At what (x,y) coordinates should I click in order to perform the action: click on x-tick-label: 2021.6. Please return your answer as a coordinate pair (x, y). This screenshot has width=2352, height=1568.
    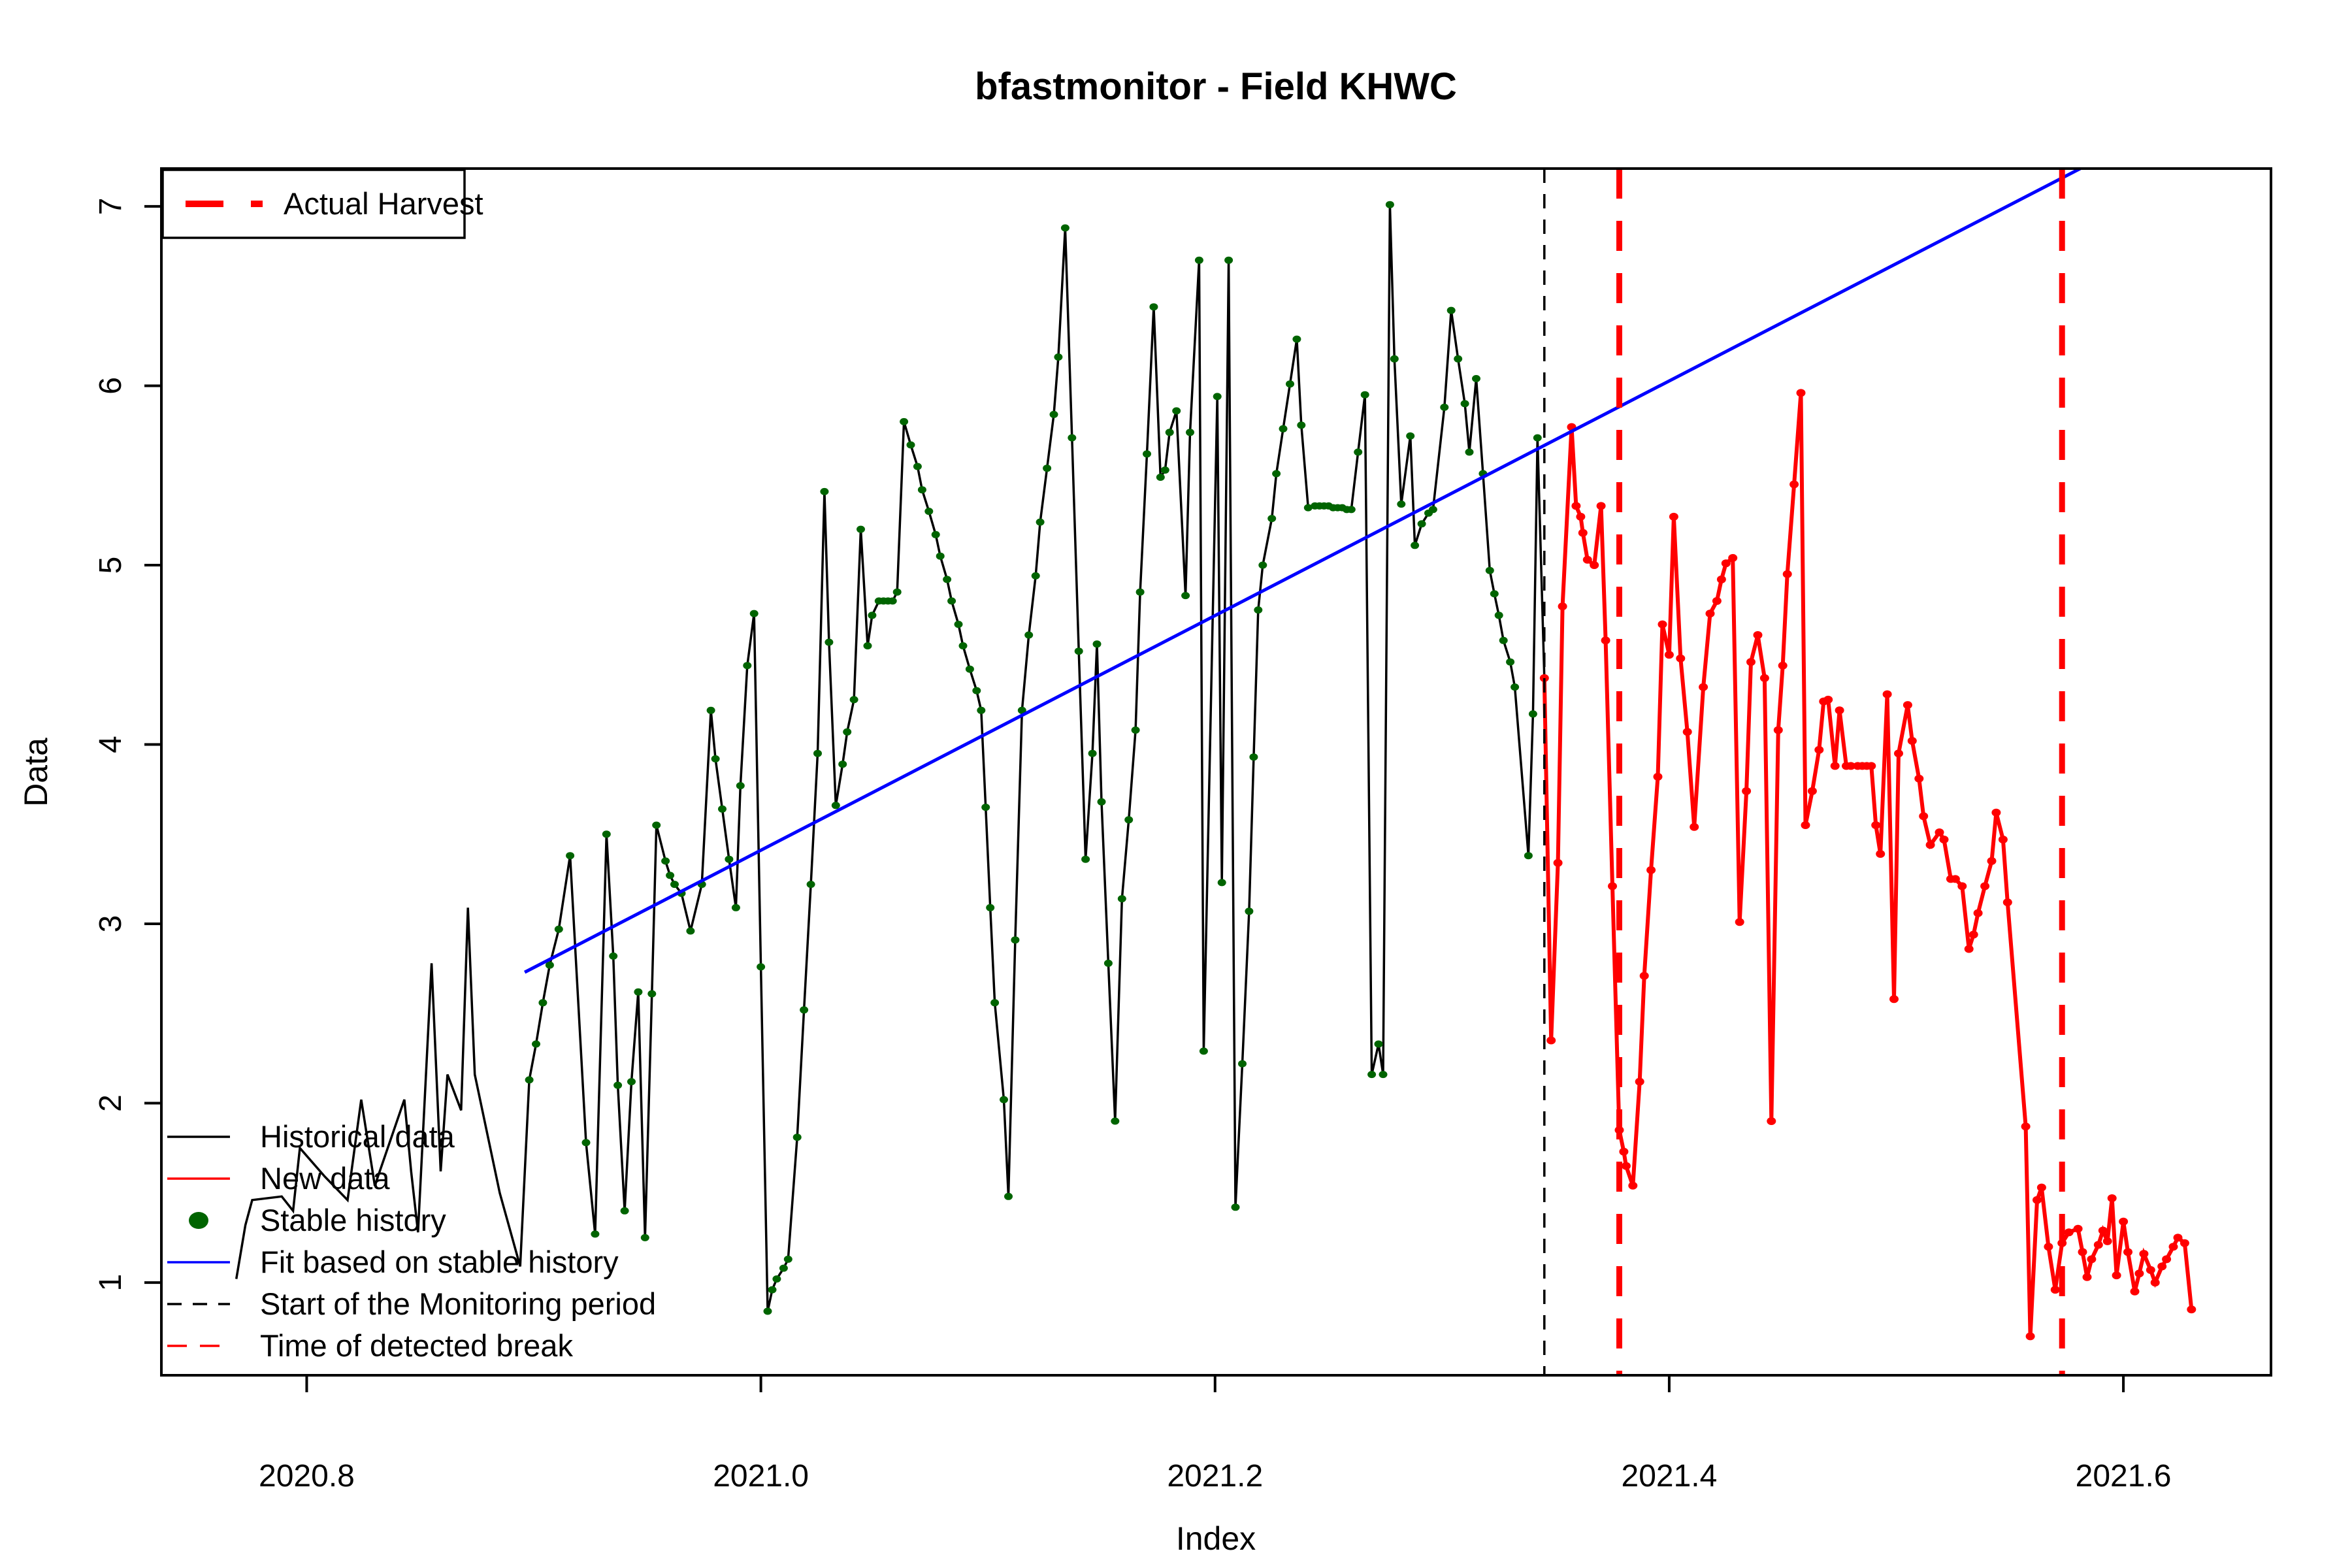
    Looking at the image, I should click on (2124, 1476).